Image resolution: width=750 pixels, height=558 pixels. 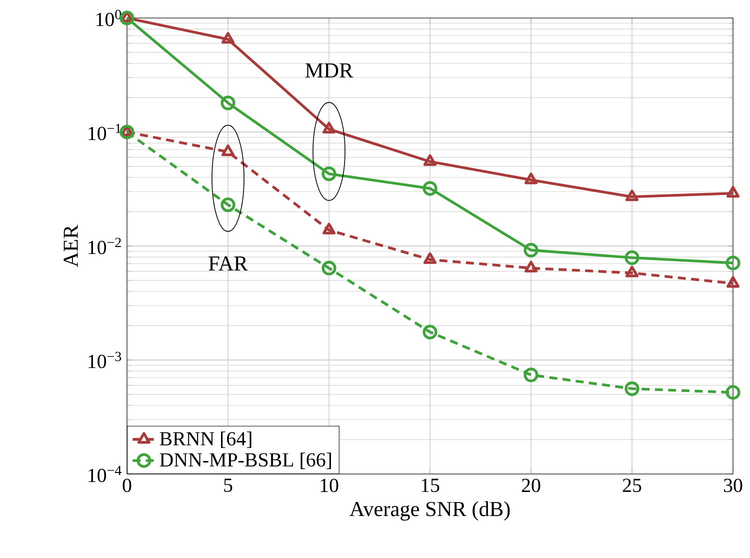 What do you see at coordinates (206, 439) in the screenshot?
I see `legend-label: BRNN [64]` at bounding box center [206, 439].